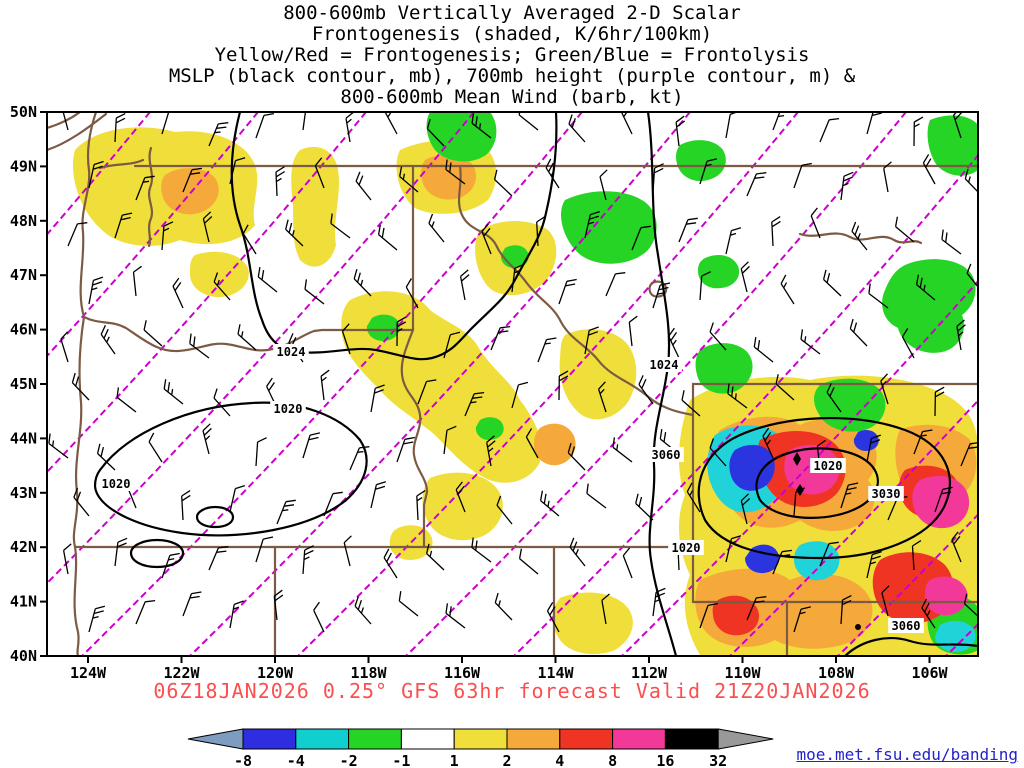  What do you see at coordinates (836, 673) in the screenshot?
I see `lon-label: 108W` at bounding box center [836, 673].